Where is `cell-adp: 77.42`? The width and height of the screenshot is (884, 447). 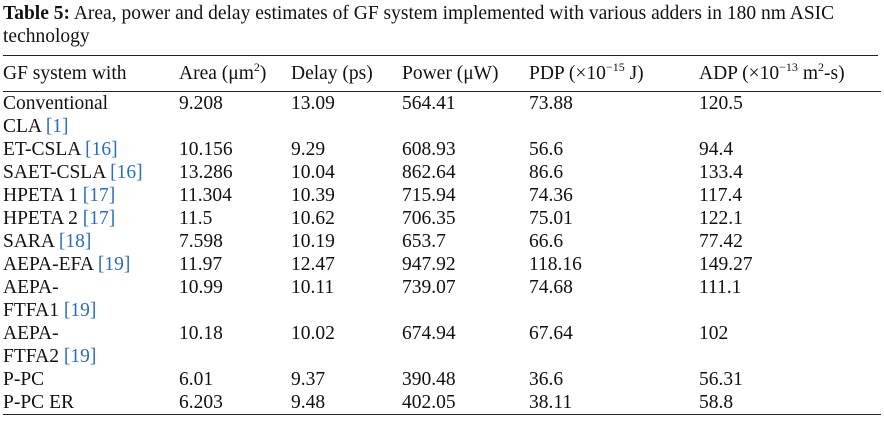
cell-adp: 77.42 is located at coordinates (721, 241).